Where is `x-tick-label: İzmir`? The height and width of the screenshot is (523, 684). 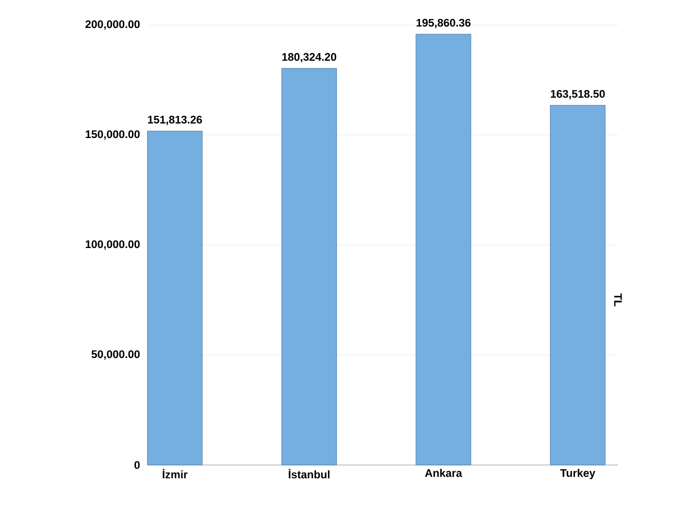
x-tick-label: İzmir is located at coordinates (175, 473).